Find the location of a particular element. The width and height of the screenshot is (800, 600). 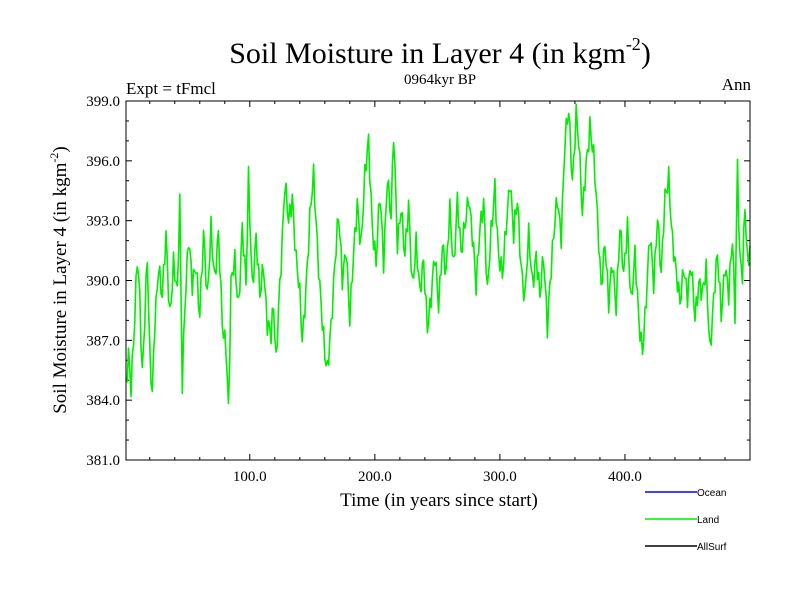

legend-item-ocean: Ocean is located at coordinates (685, 493).